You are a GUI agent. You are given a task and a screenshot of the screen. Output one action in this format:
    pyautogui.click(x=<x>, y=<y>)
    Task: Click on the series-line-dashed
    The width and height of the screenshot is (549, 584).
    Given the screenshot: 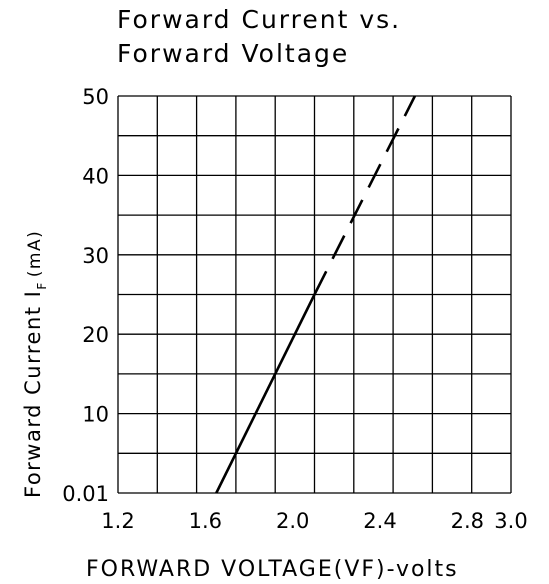 What is the action you would take?
    pyautogui.click(x=365, y=195)
    